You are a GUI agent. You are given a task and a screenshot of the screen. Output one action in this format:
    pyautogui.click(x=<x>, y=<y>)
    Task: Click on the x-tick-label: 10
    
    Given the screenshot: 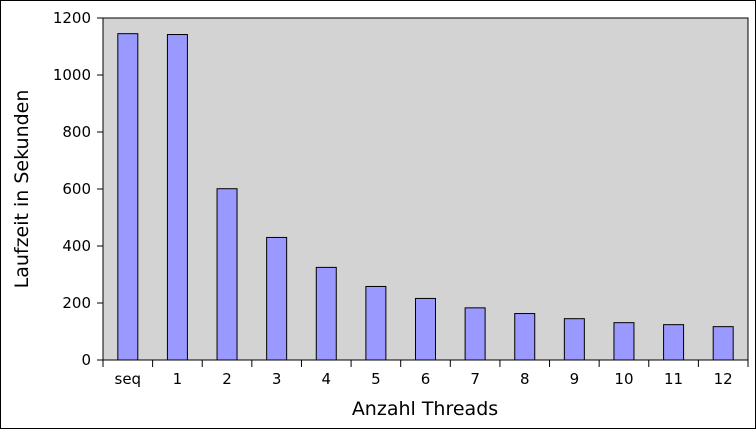 What is the action you would take?
    pyautogui.click(x=623, y=379)
    